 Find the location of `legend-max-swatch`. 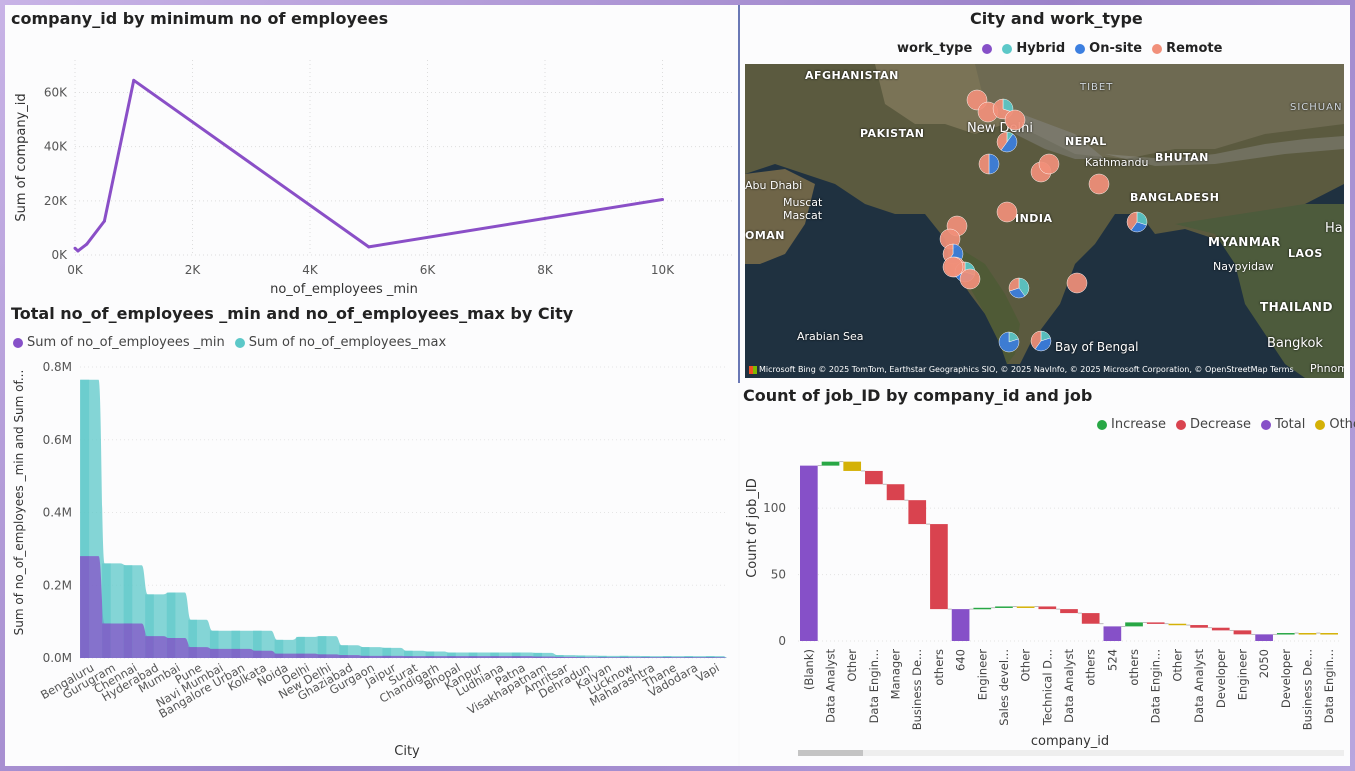

legend-max-swatch is located at coordinates (239, 342).